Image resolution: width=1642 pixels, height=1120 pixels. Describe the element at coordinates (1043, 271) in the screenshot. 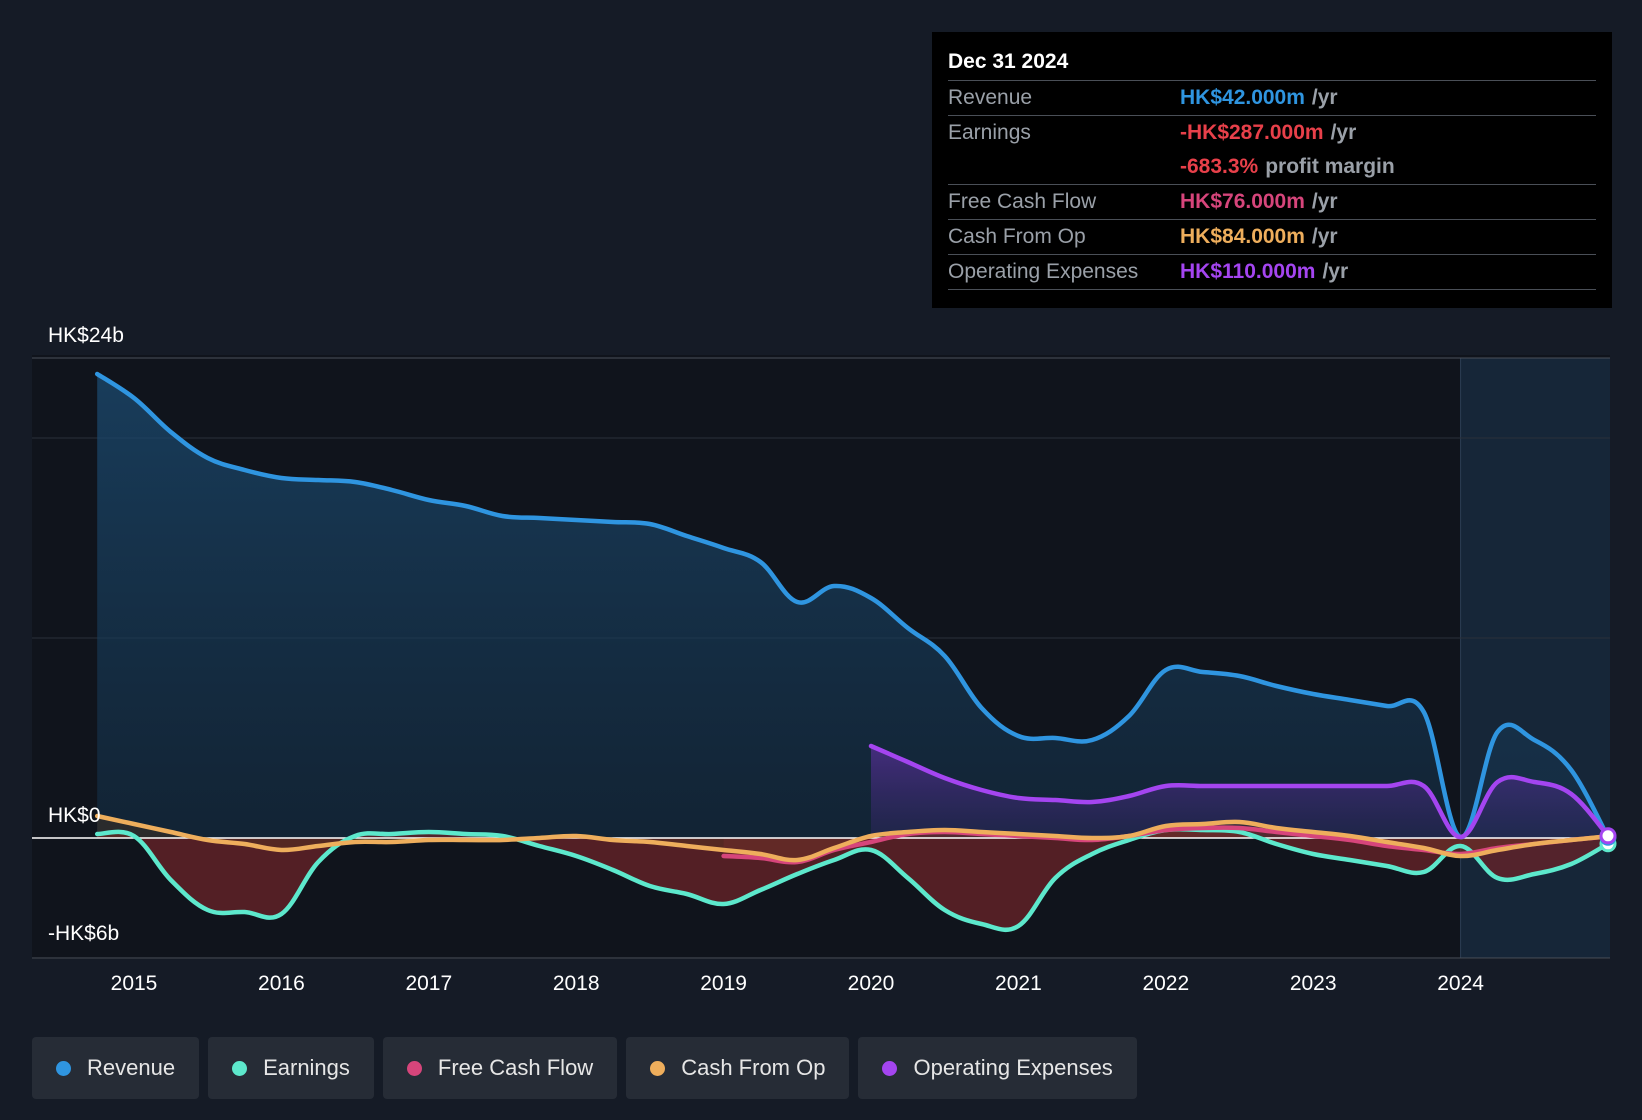

I see `tooltip-label: Operating Expenses` at that location.